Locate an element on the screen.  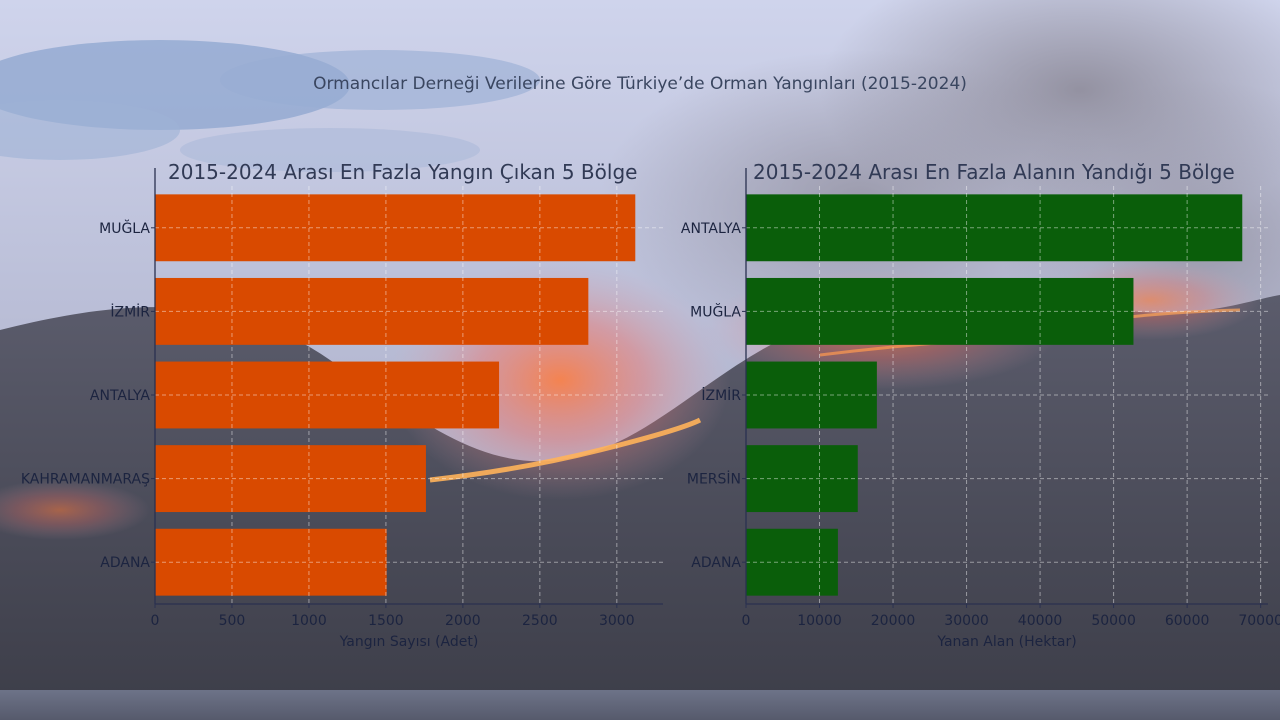
x-axis-label: Yanan Alan (Hektar) is located at coordinates (1006, 642).